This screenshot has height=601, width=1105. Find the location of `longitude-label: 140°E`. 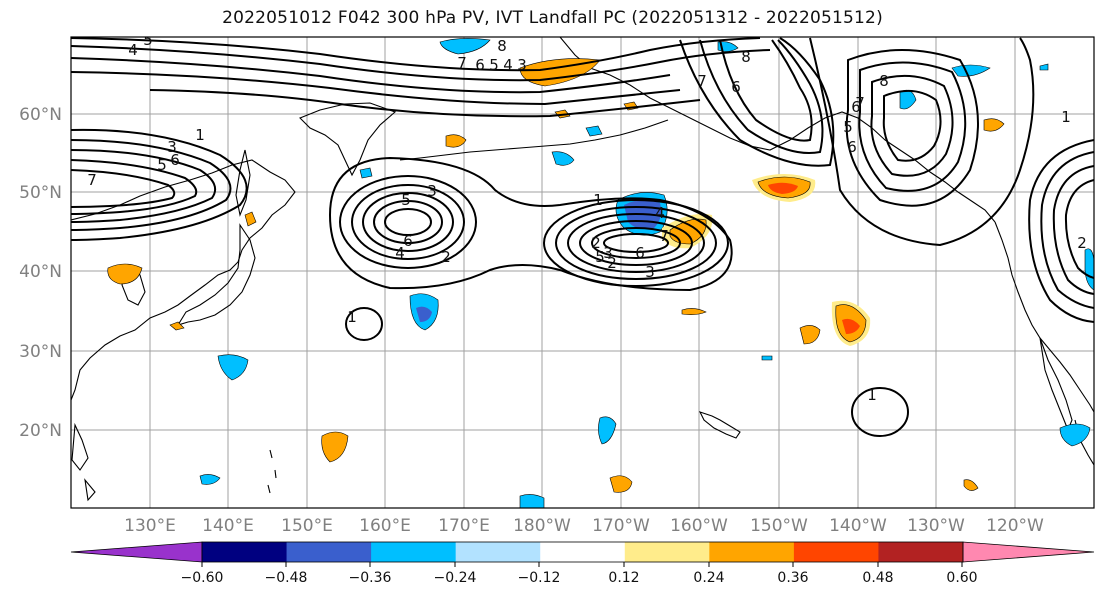

longitude-label: 140°E is located at coordinates (228, 526).